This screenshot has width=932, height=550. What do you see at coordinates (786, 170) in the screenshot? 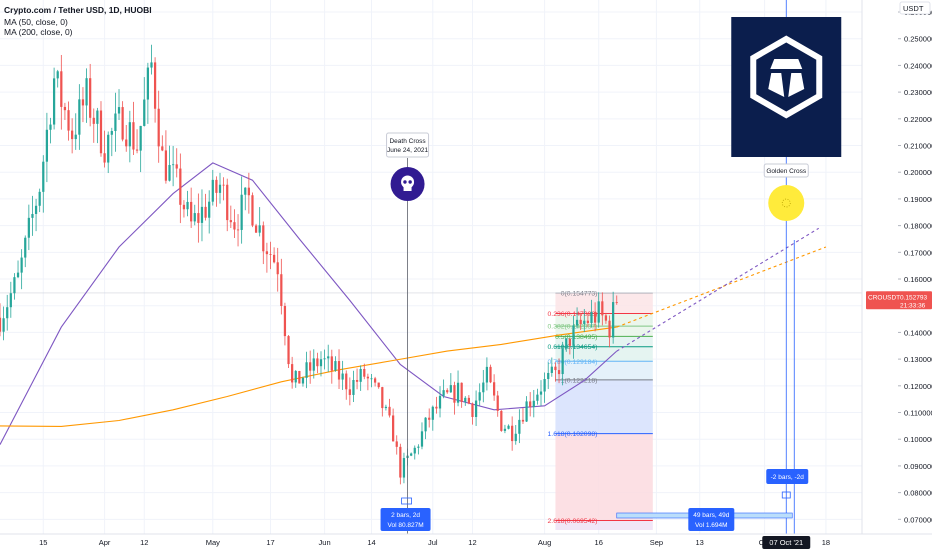
I see `golden-cross-label-box` at bounding box center [786, 170].